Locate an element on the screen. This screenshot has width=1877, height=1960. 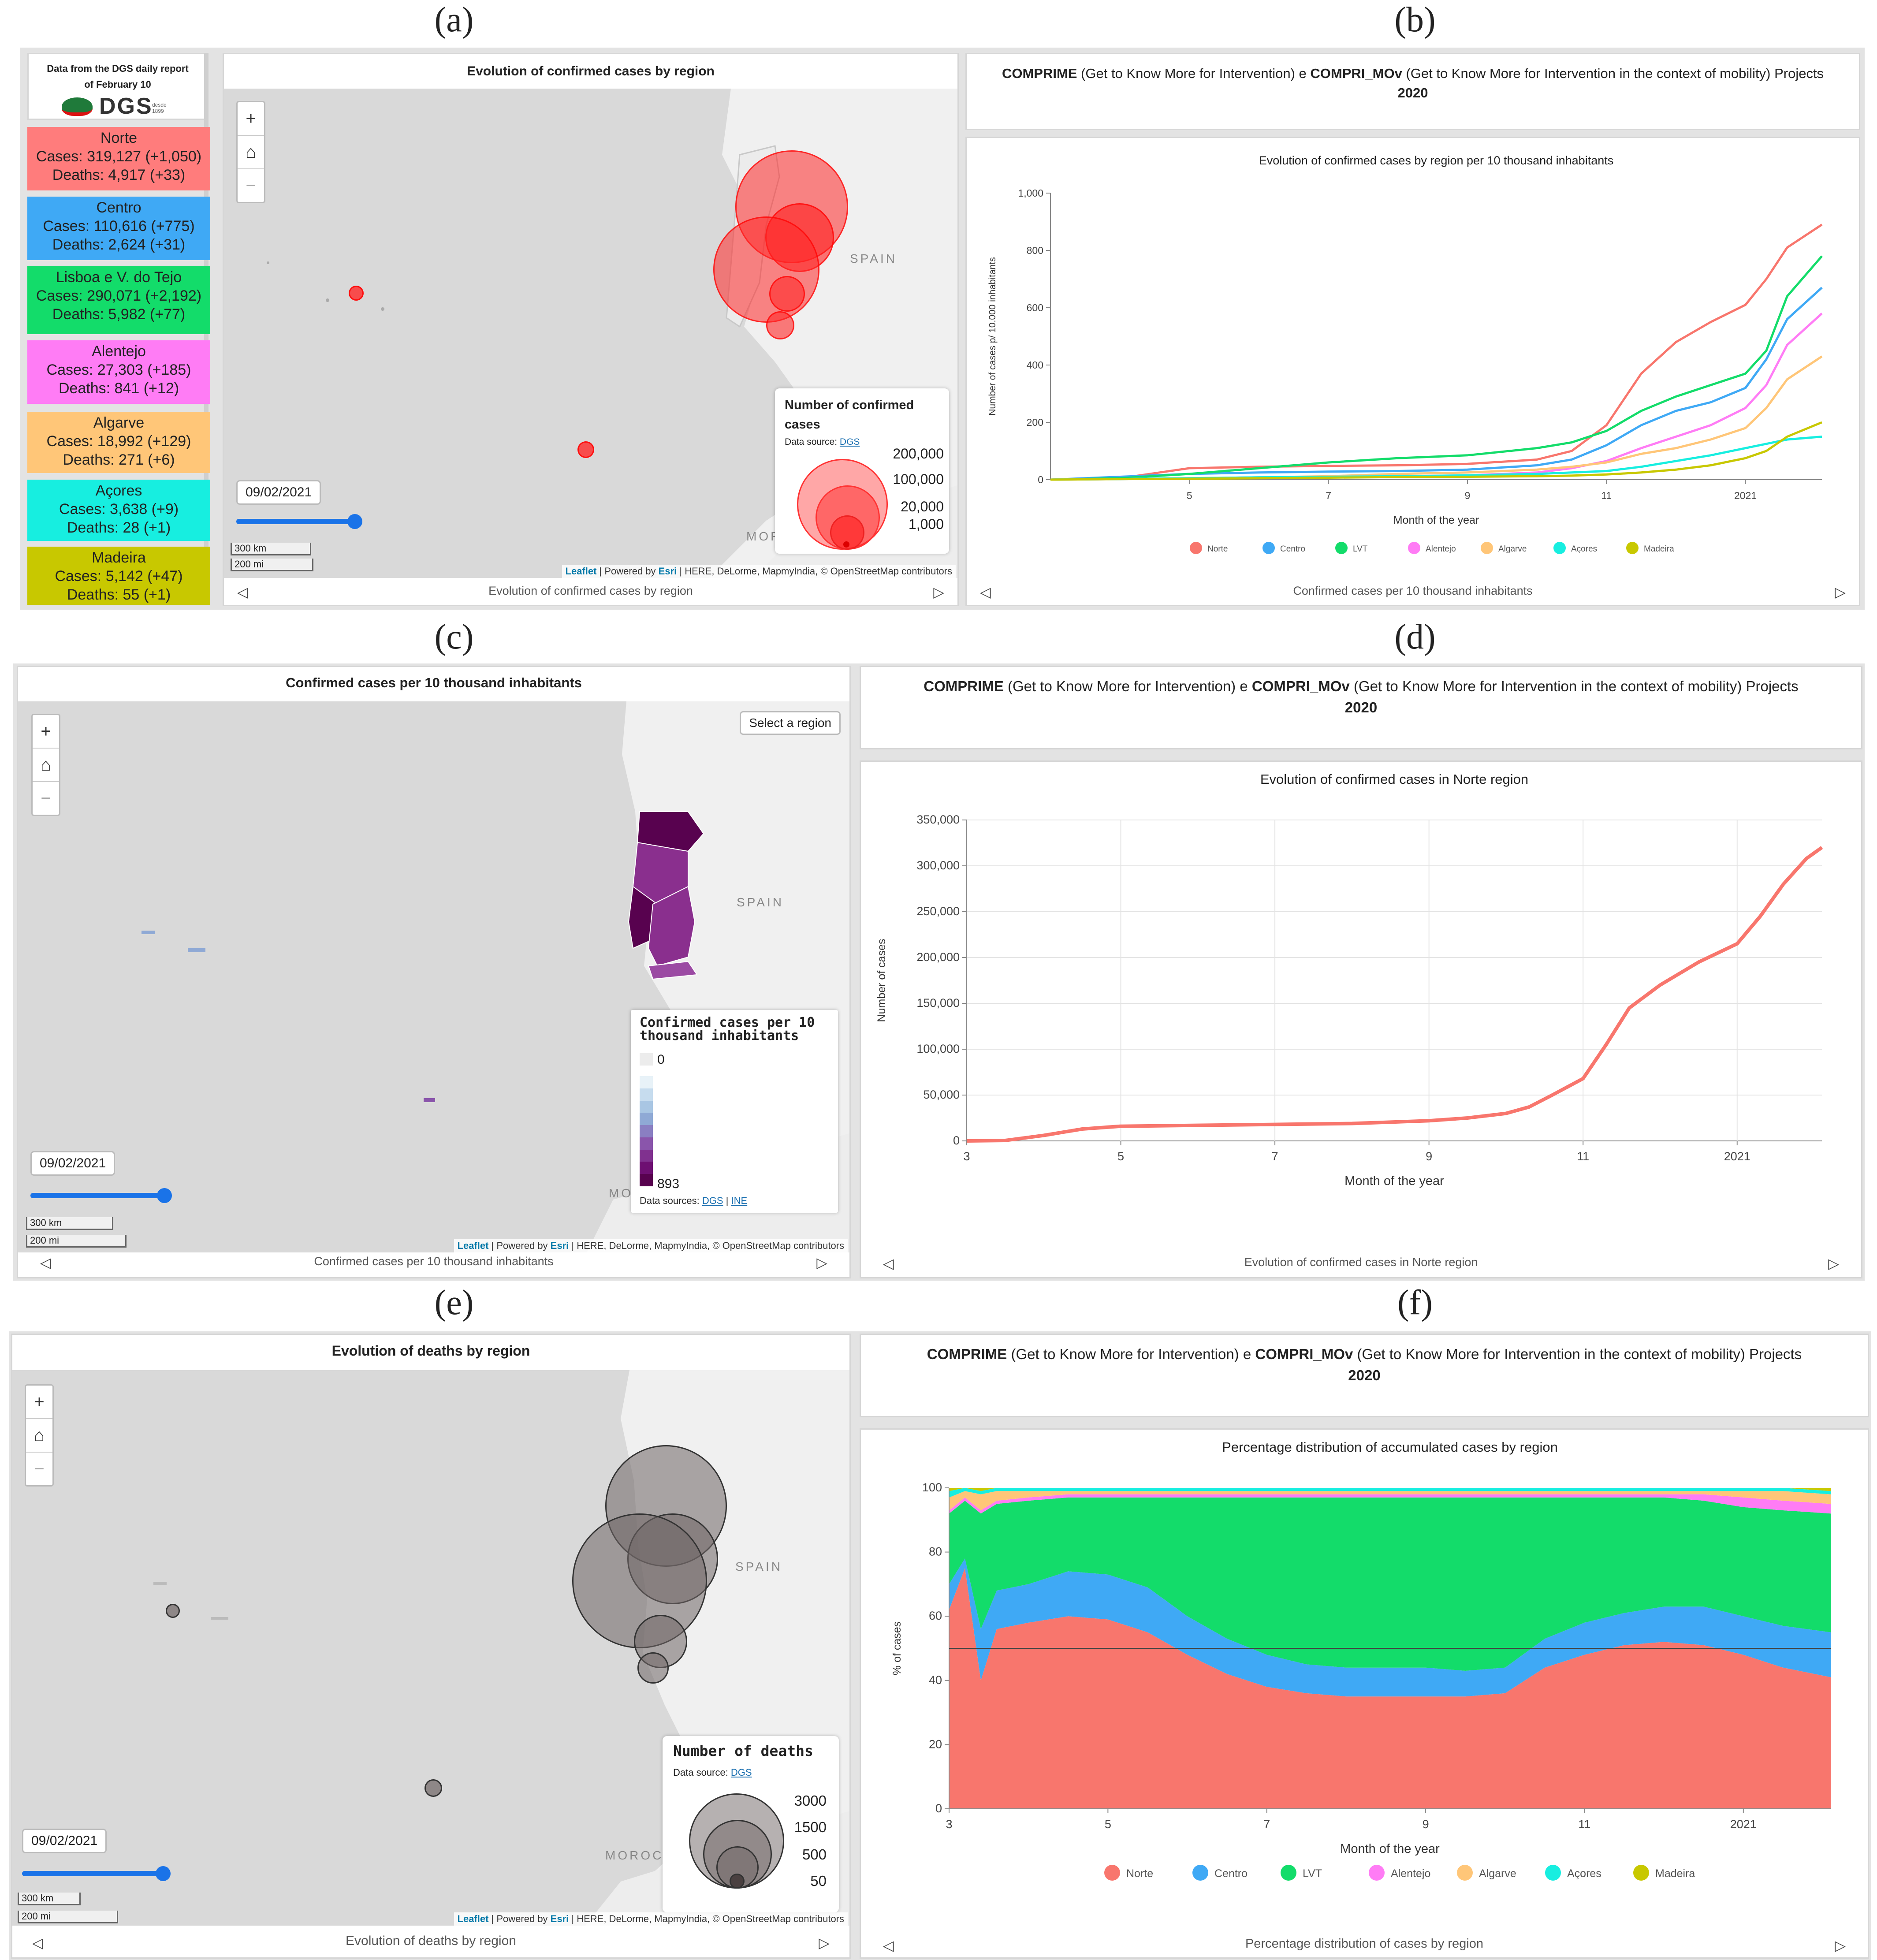
chart-b-next-arrow-icon: ▷ is located at coordinates (1841, 592).